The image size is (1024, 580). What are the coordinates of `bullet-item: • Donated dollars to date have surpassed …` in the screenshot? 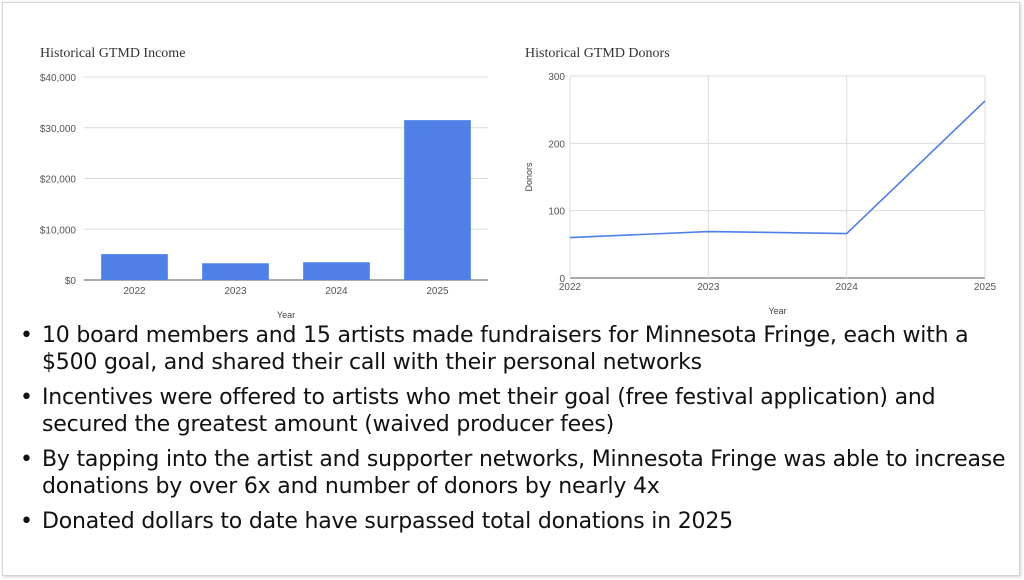 It's located at (513, 521).